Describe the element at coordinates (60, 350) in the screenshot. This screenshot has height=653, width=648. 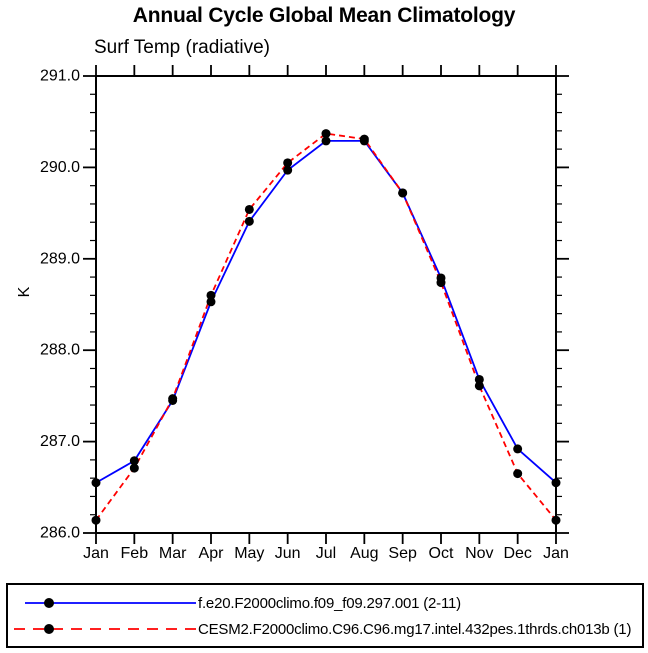
I see `y-tick-label: 288.0` at that location.